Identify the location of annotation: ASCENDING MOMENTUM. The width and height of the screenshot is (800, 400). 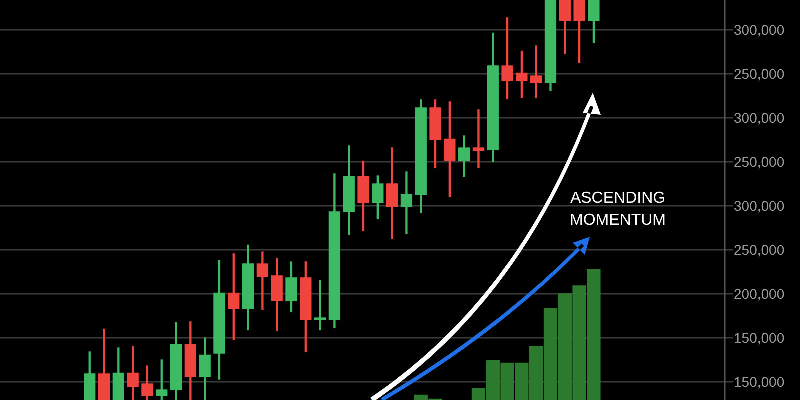
(618, 210).